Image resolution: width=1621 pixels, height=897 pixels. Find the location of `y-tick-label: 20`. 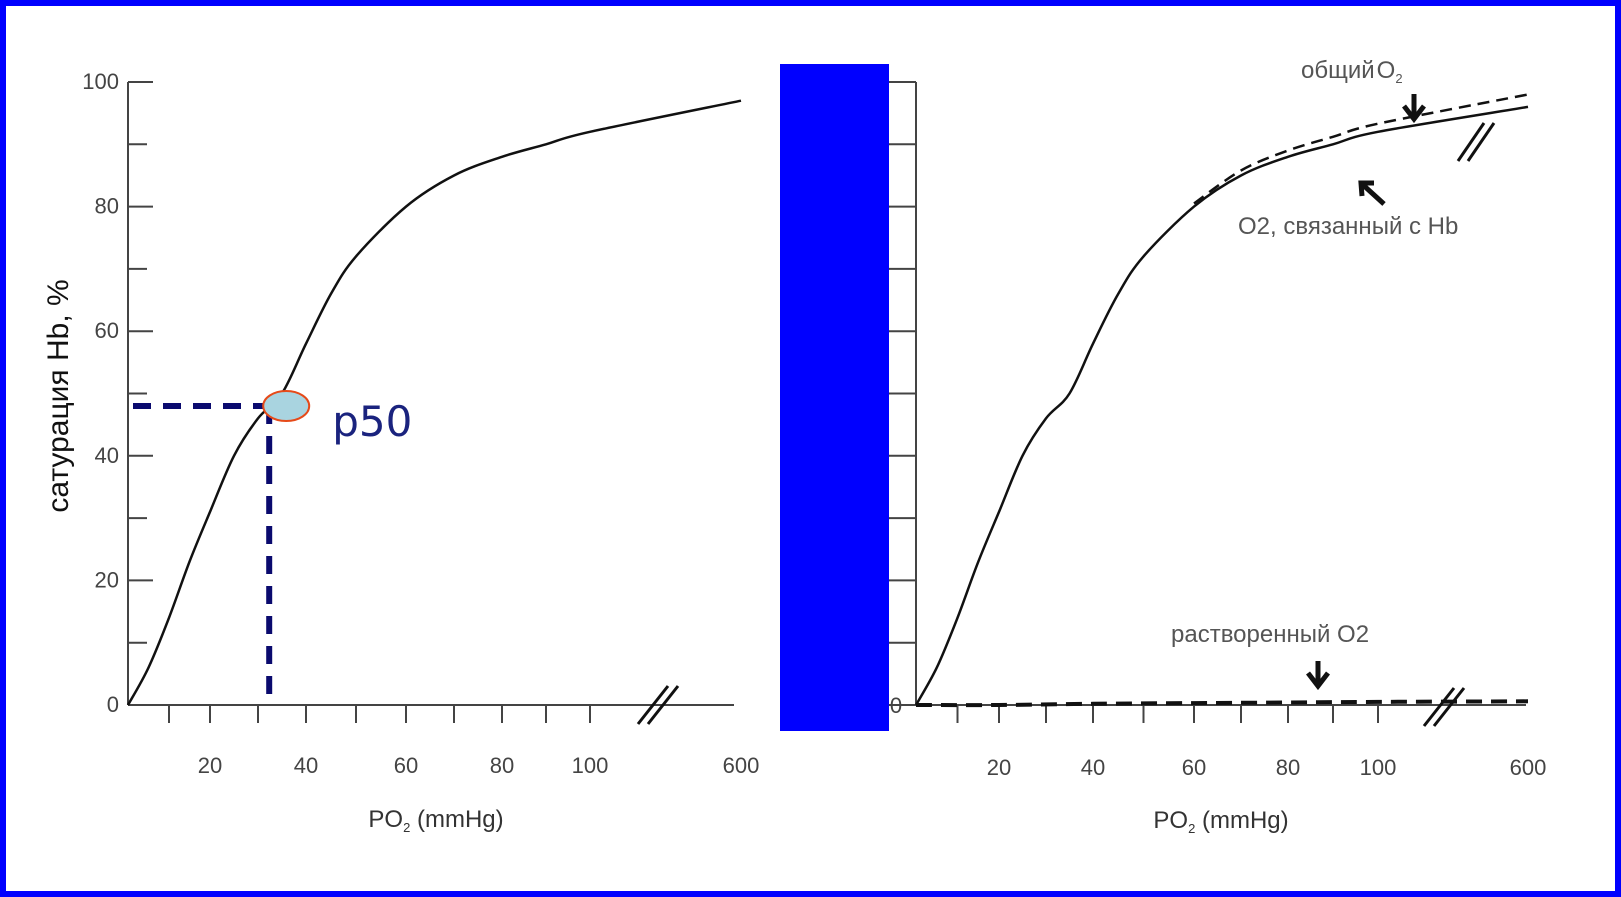

y-tick-label: 20 is located at coordinates (107, 579).